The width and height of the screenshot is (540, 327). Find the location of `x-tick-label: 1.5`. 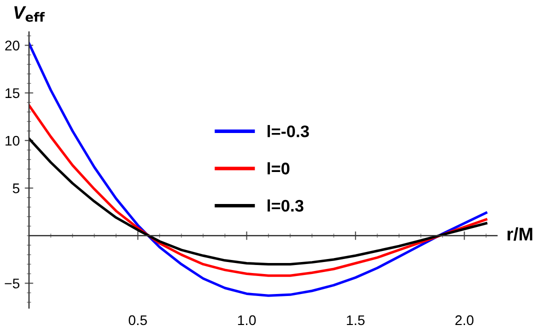

x-tick-label: 1.5 is located at coordinates (355, 320).